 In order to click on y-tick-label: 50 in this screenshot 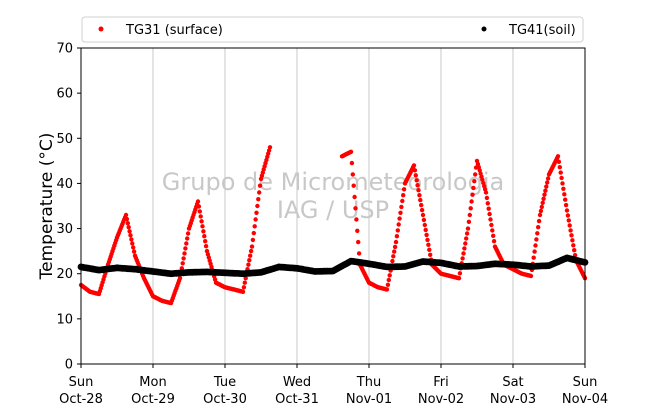, I will do `click(64, 139)`.